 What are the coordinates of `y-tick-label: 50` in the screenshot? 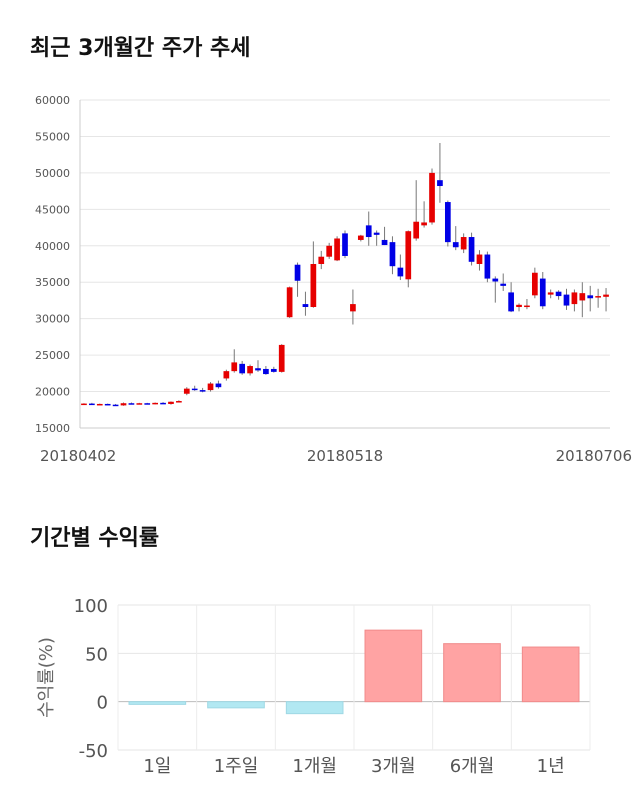 It's located at (96, 654).